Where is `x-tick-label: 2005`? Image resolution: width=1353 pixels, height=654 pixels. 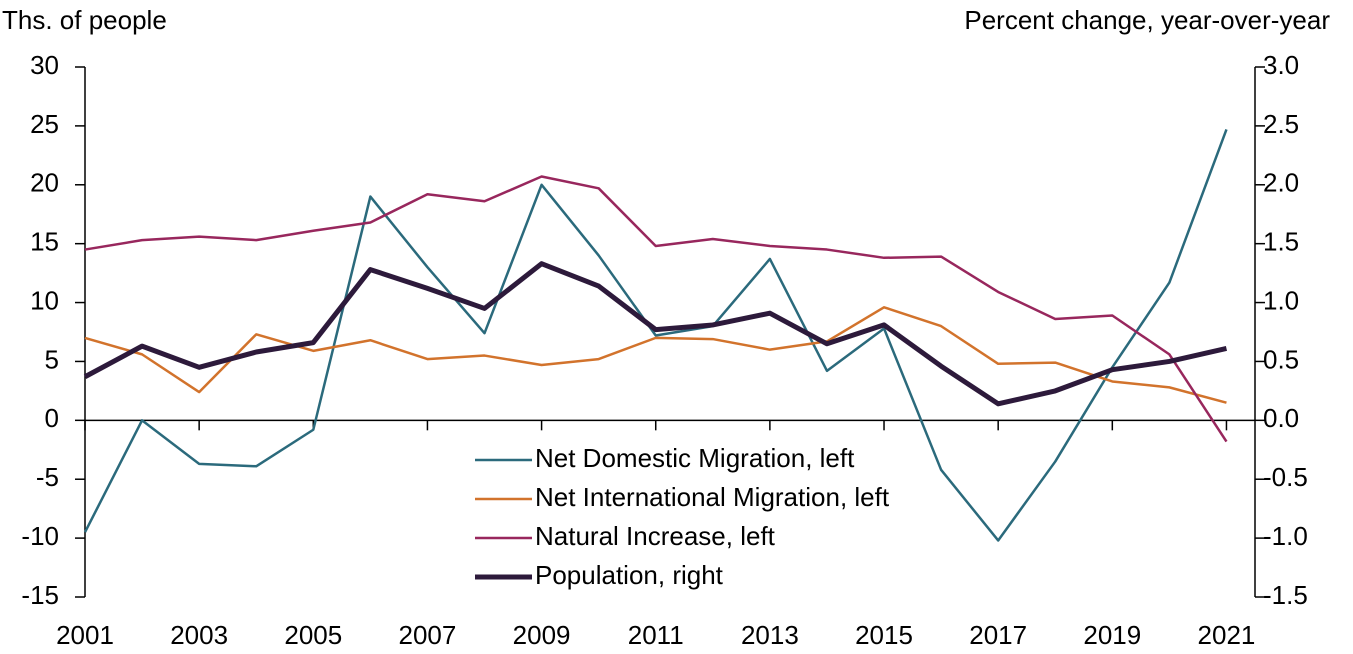 x-tick-label: 2005 is located at coordinates (313, 635).